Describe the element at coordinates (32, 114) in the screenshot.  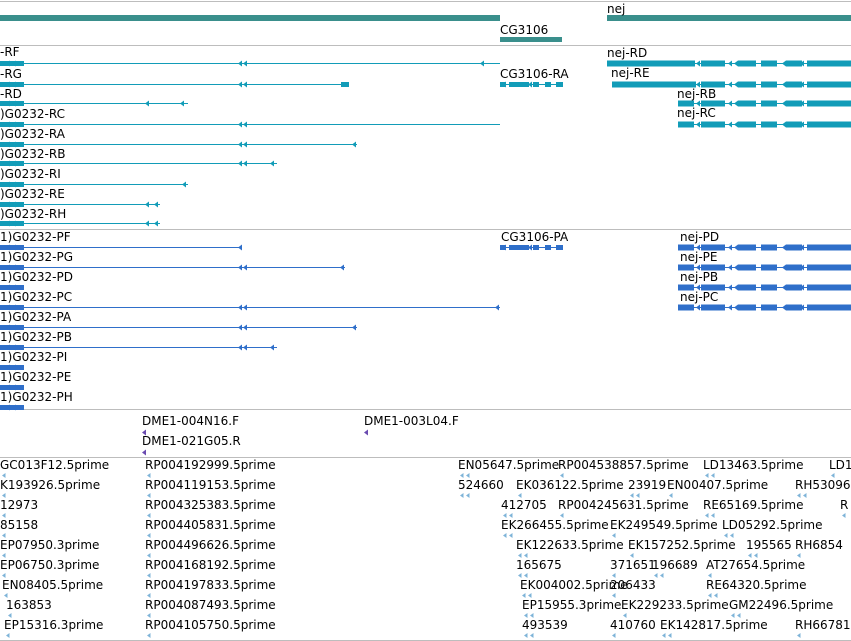
I see `transcript-label: )G0232-RC` at that location.